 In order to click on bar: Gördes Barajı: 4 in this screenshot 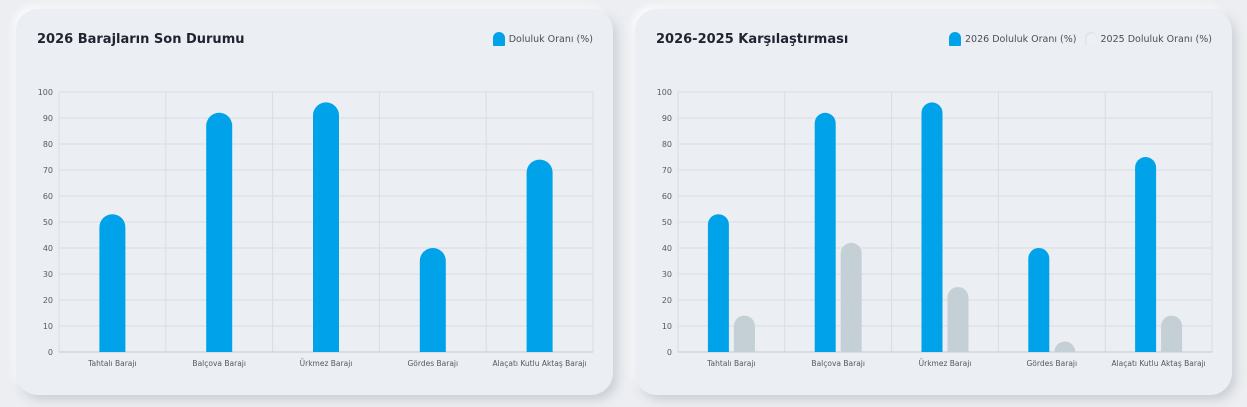, I will do `click(1065, 347)`.